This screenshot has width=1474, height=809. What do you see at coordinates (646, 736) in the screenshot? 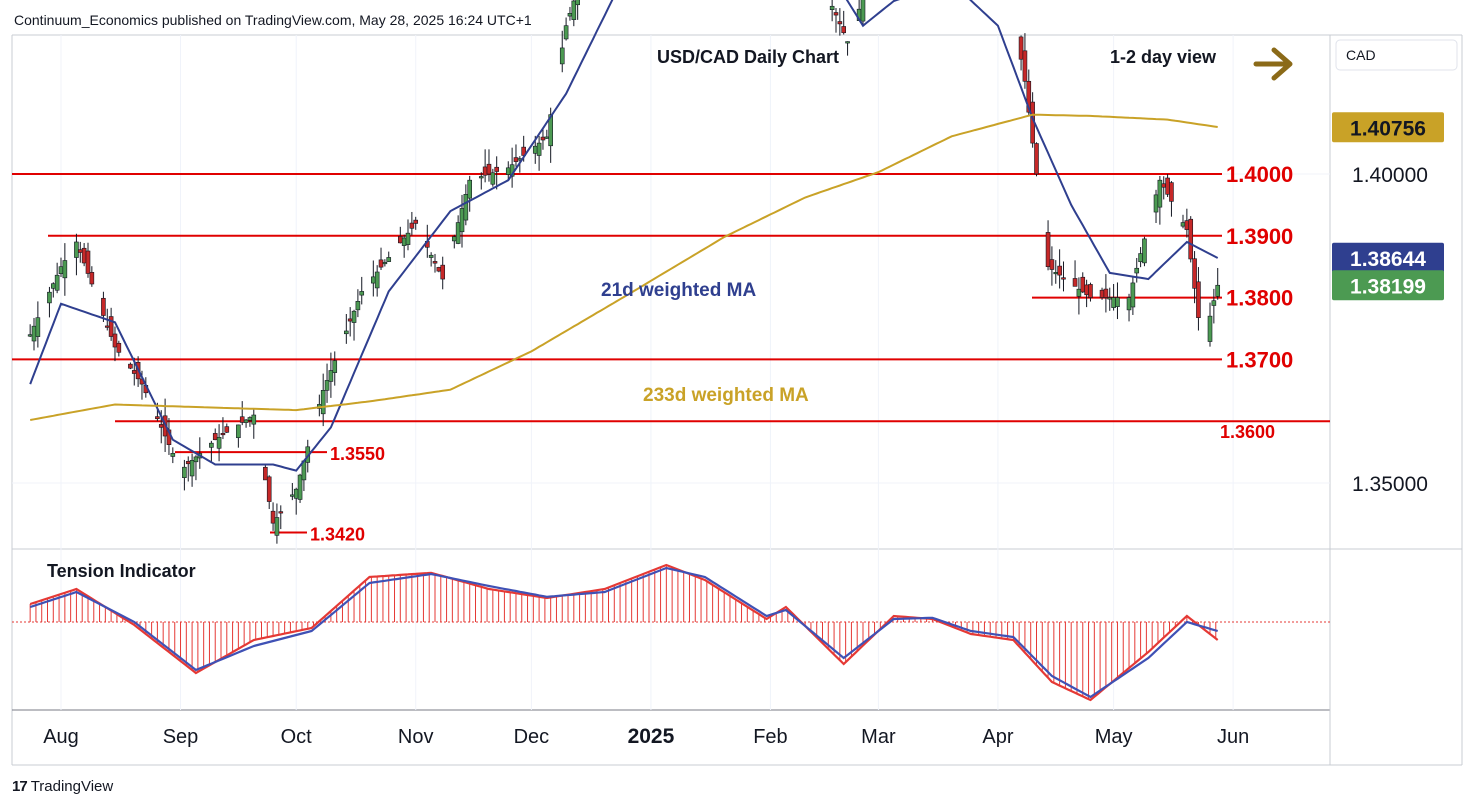
I see `x-axis-ticks: Aug Sep Oct Nov Dec 2025 Feb Mar Apr May Jun` at bounding box center [646, 736].